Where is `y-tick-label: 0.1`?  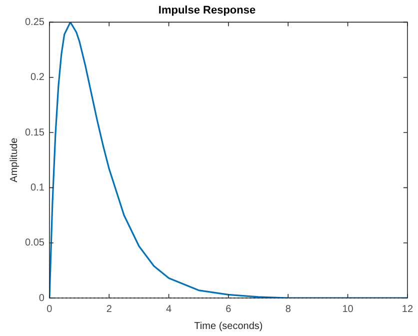
y-tick-label: 0.1 is located at coordinates (37, 188).